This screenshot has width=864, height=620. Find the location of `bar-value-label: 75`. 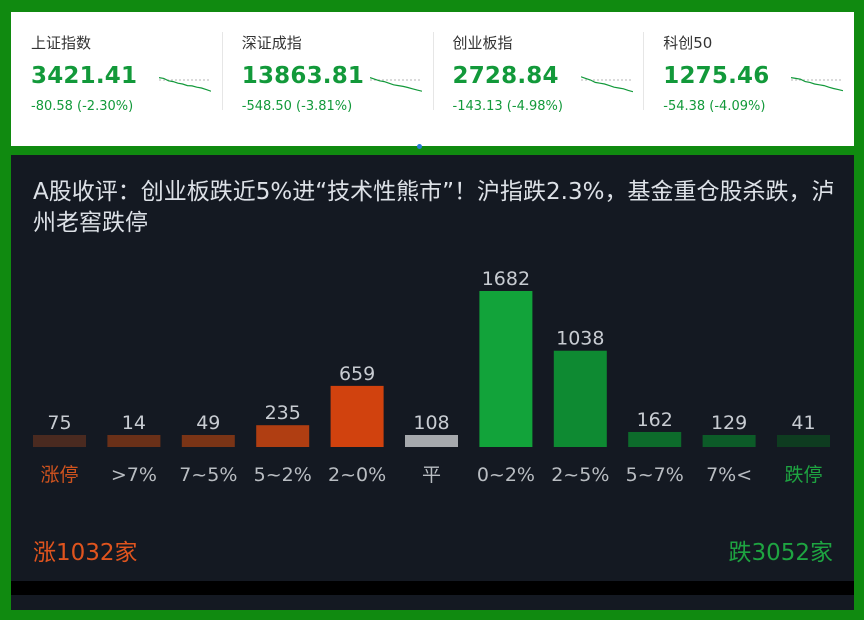

bar-value-label: 75 is located at coordinates (59, 423).